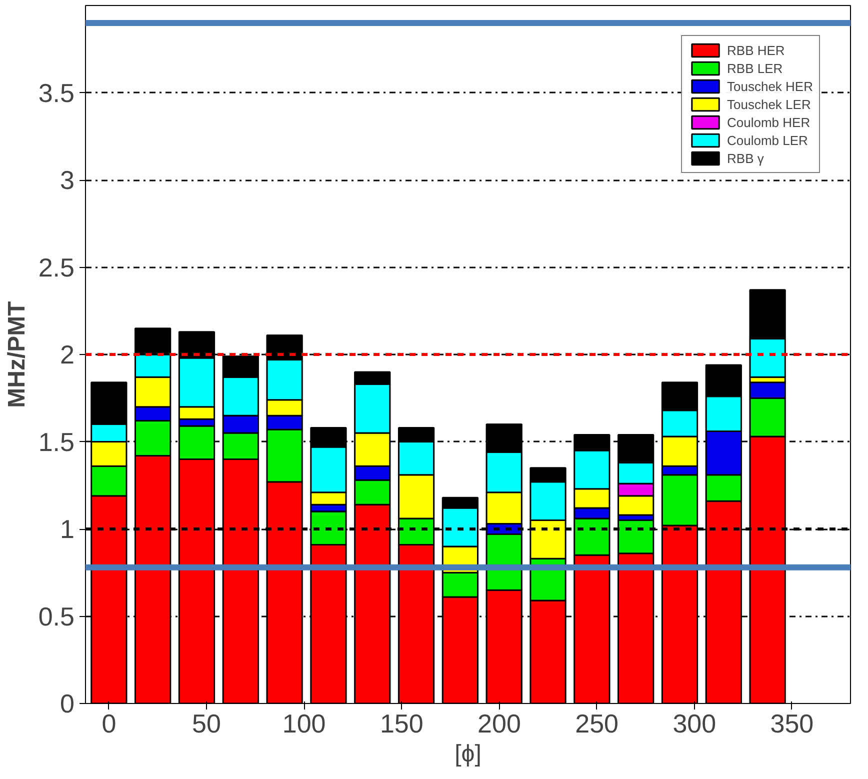 The height and width of the screenshot is (779, 868). I want to click on x-tick-label: 50, so click(206, 723).